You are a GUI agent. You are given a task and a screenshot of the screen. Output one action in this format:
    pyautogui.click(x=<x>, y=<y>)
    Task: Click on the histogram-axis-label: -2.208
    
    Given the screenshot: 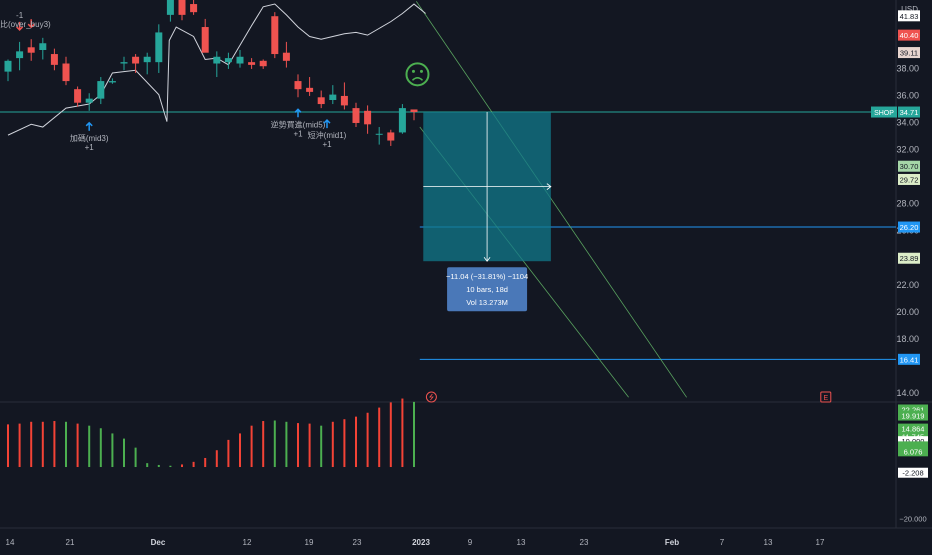 What is the action you would take?
    pyautogui.click(x=912, y=473)
    